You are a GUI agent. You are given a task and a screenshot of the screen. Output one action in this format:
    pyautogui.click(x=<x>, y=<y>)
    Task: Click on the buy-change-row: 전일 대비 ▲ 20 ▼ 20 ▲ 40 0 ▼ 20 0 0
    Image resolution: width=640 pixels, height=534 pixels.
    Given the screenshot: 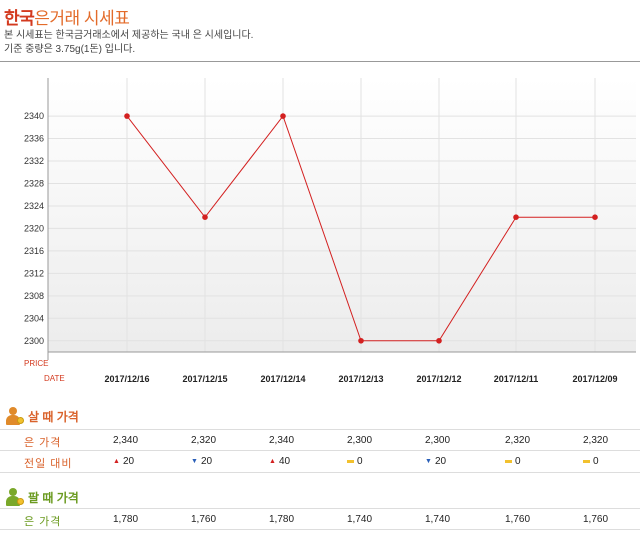 What is the action you would take?
    pyautogui.click(x=320, y=462)
    